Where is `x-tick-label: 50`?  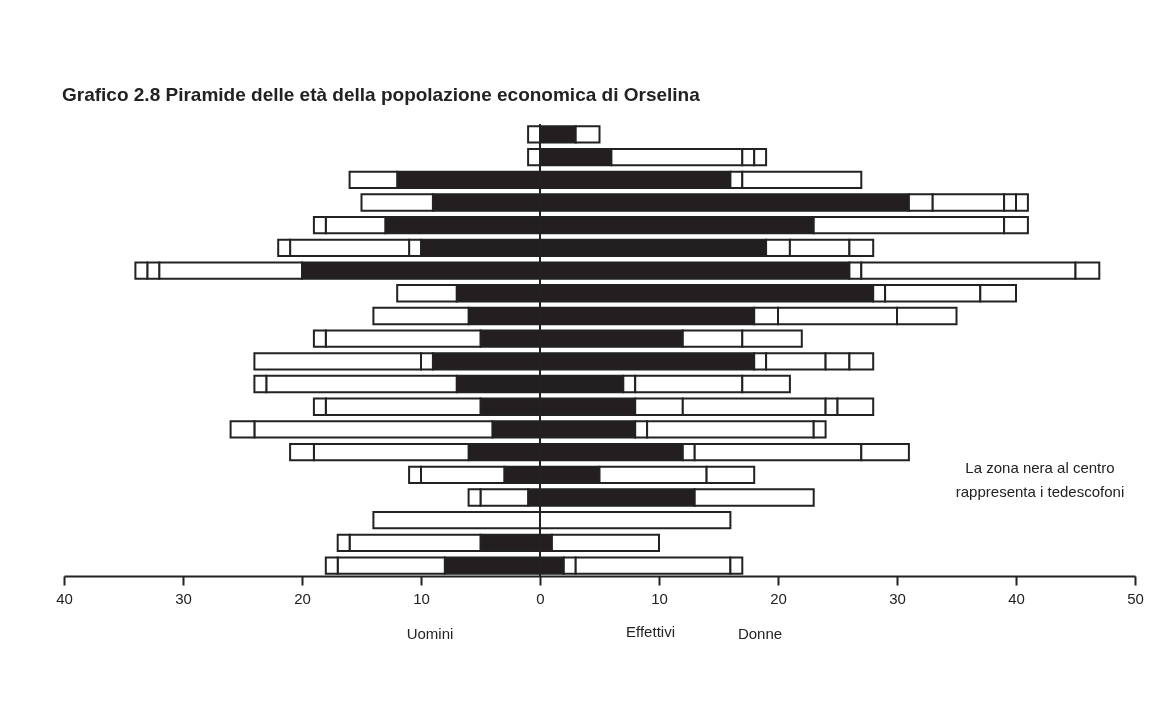 x-tick-label: 50 is located at coordinates (1135, 598).